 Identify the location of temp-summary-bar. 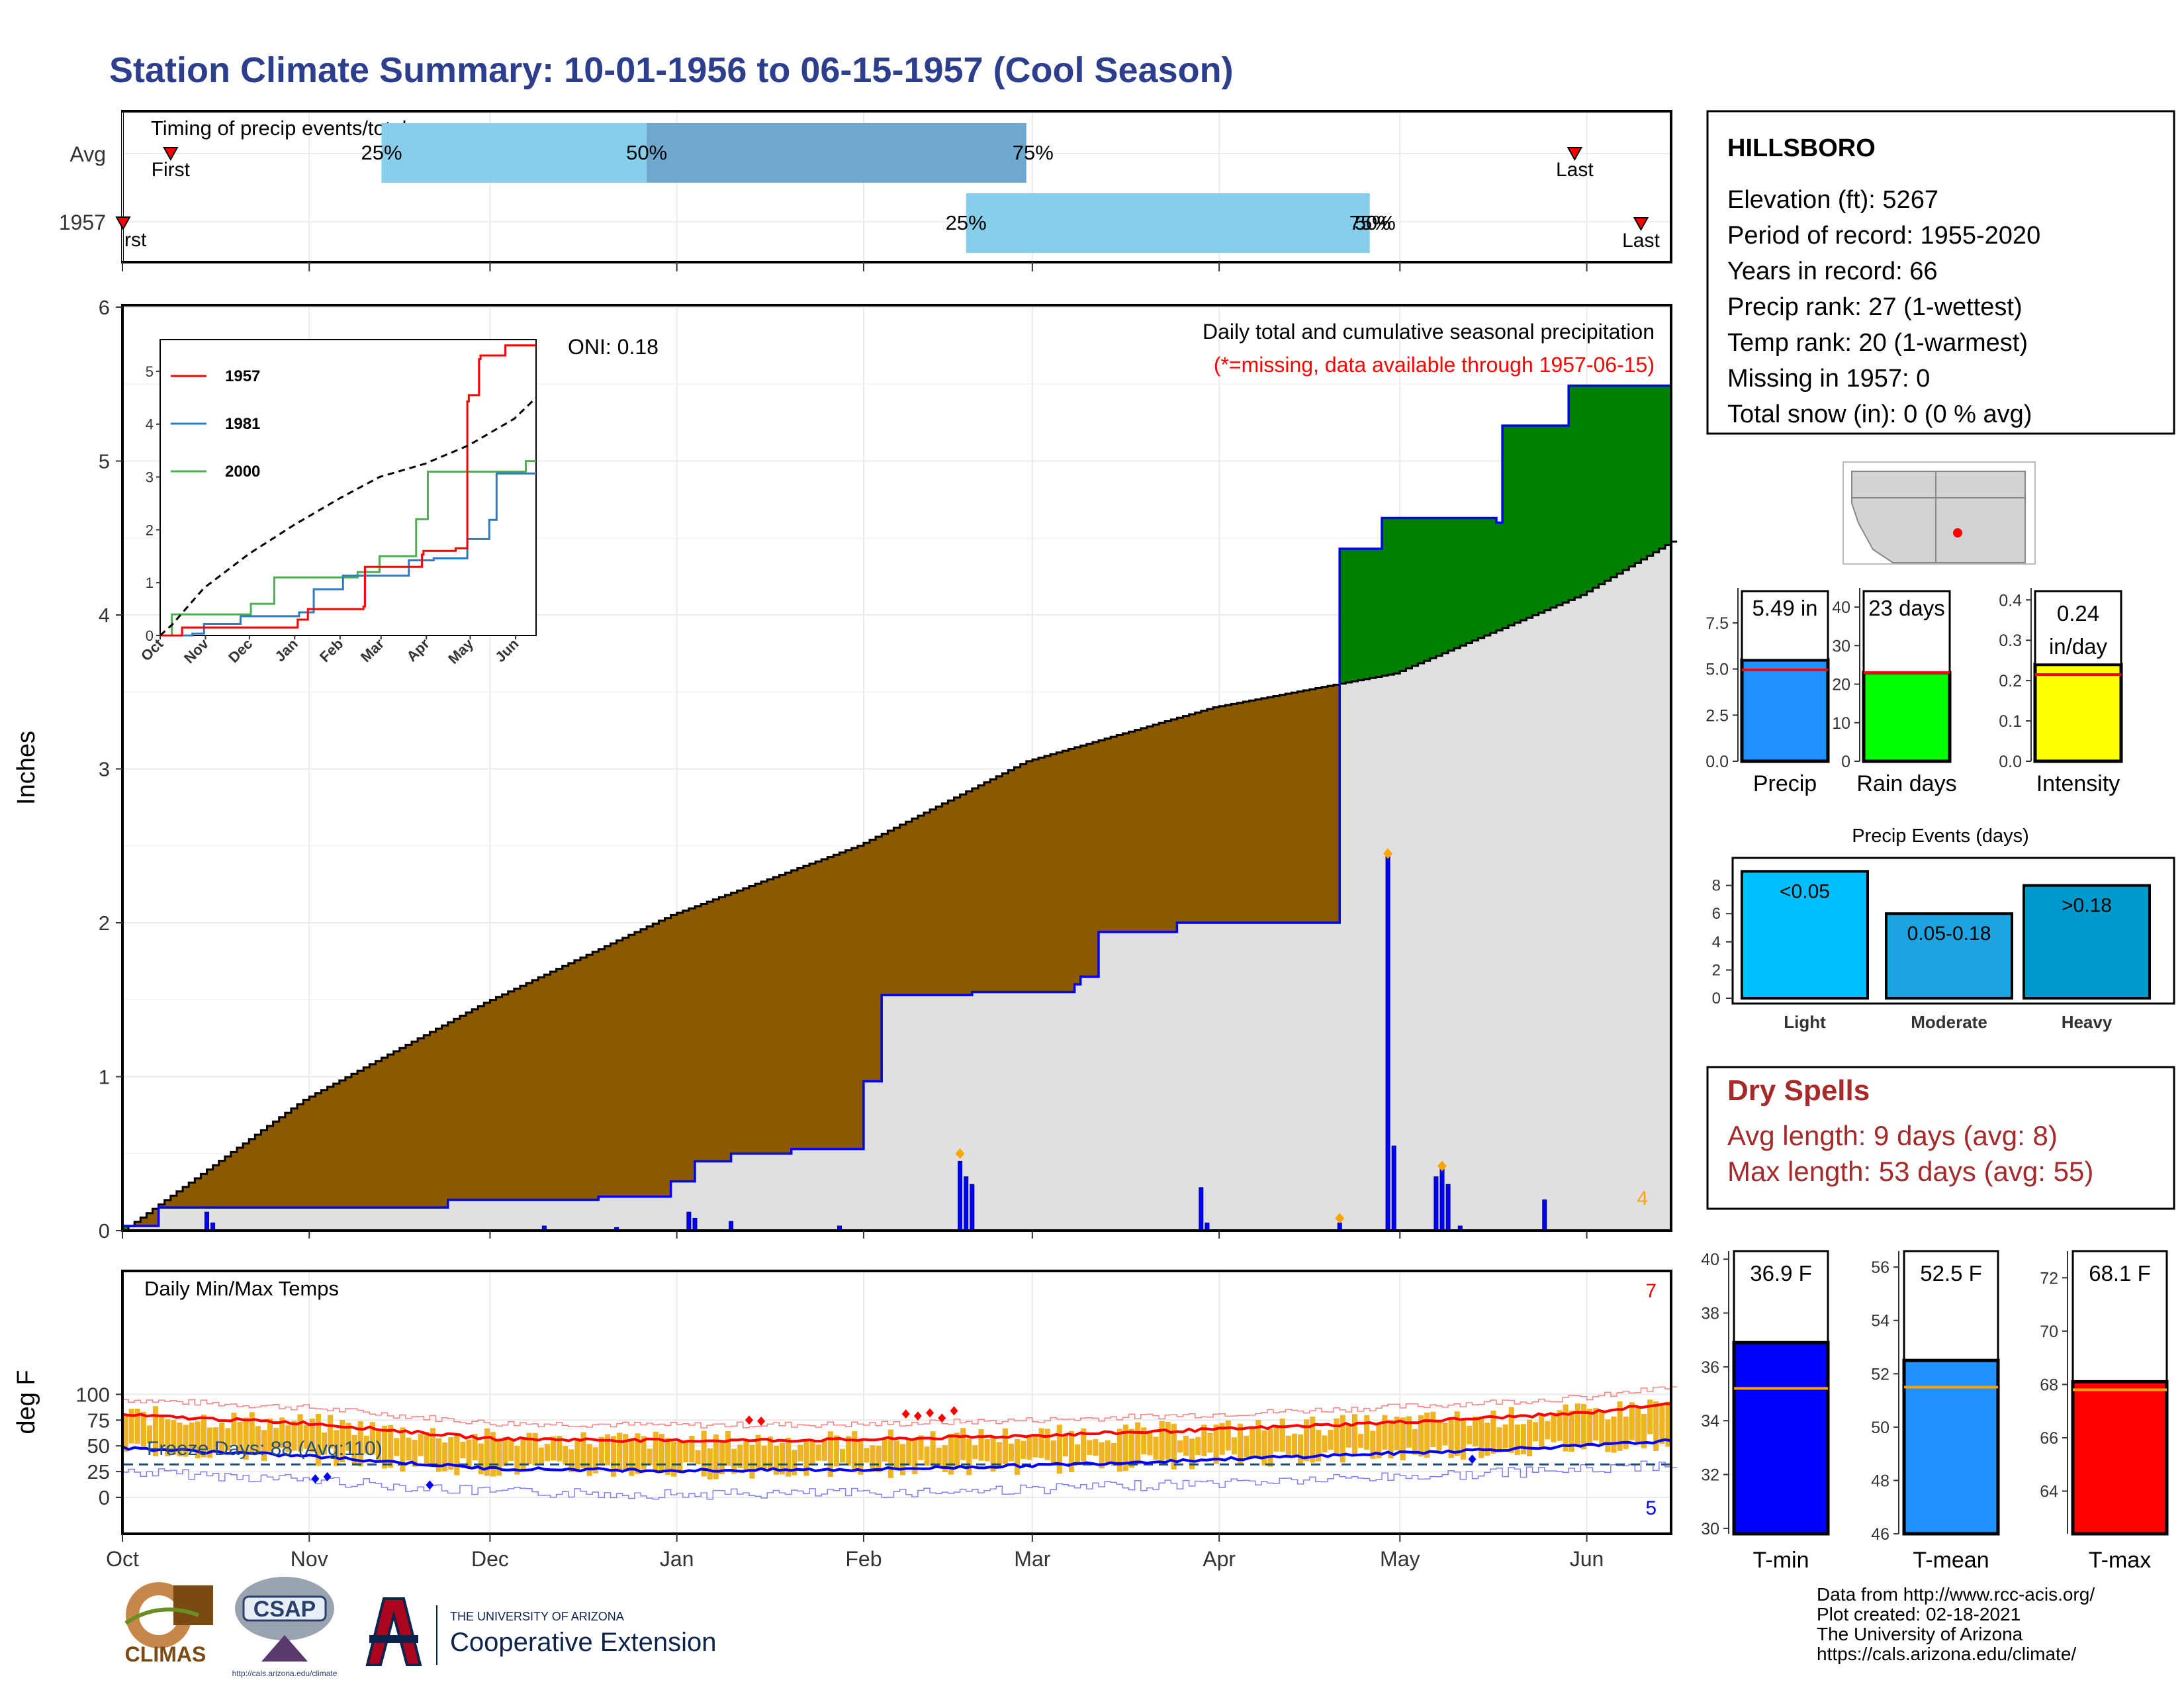
(1951, 1447).